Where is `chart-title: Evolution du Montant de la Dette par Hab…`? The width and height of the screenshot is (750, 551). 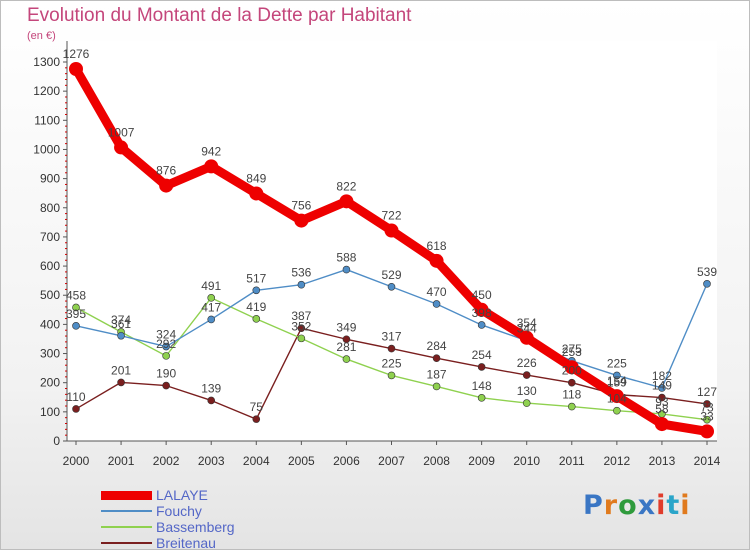 chart-title: Evolution du Montant de la Dette par Hab… is located at coordinates (219, 15).